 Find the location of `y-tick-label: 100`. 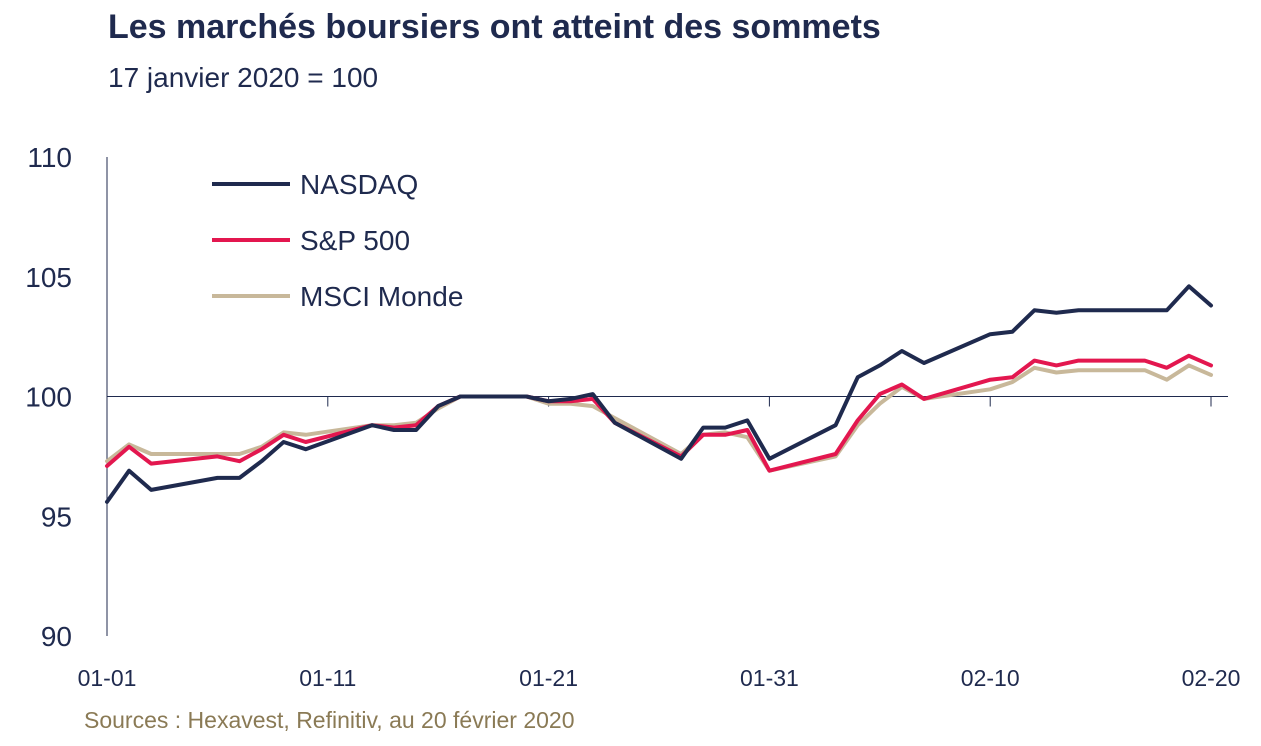

y-tick-label: 100 is located at coordinates (48, 397).